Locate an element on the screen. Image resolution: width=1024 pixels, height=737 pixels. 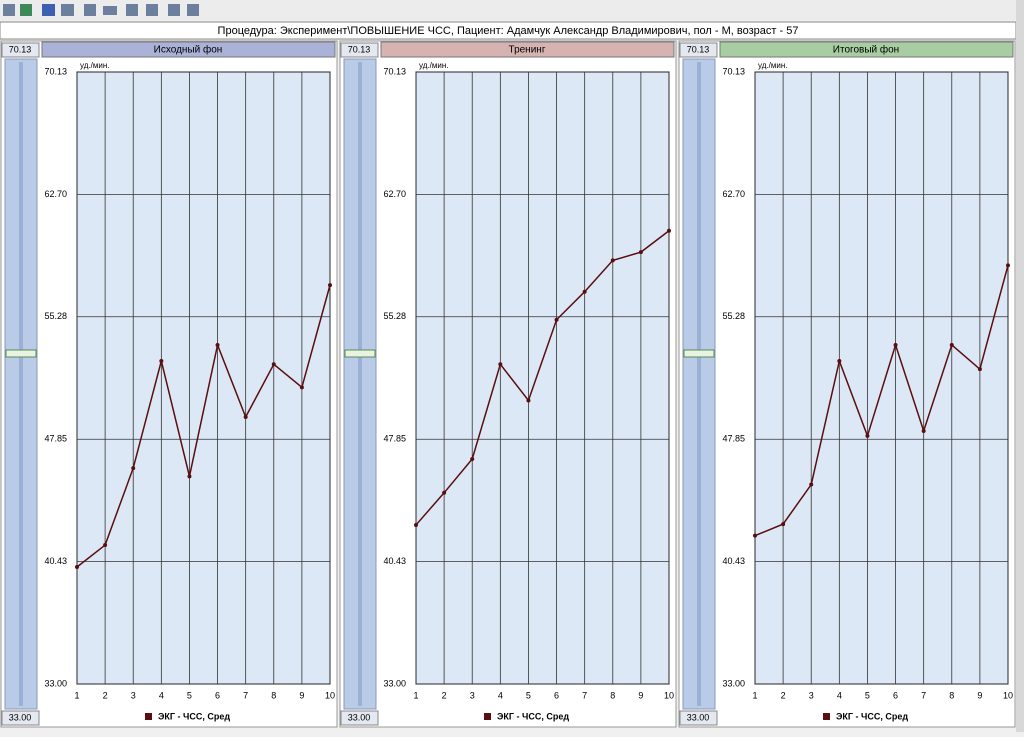
panel-title: Итоговый фон is located at coordinates (866, 50).